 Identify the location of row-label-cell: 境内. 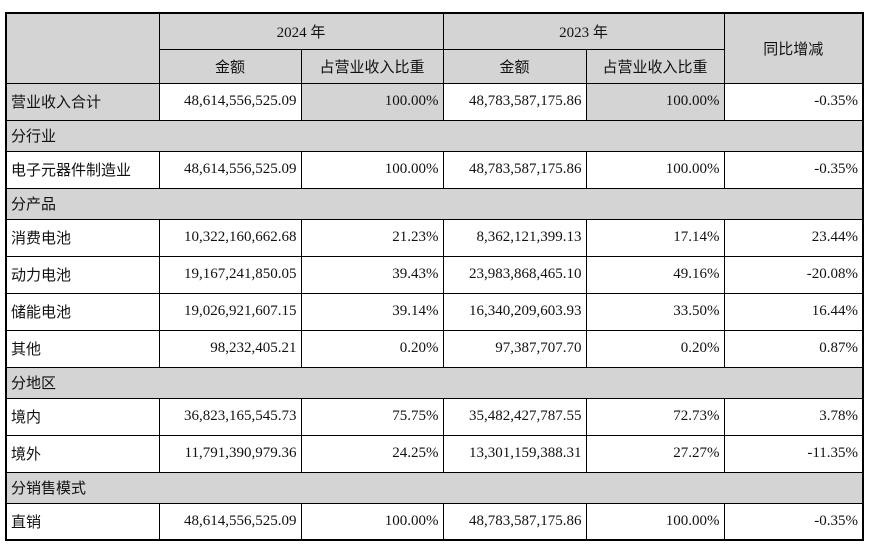
(82, 416).